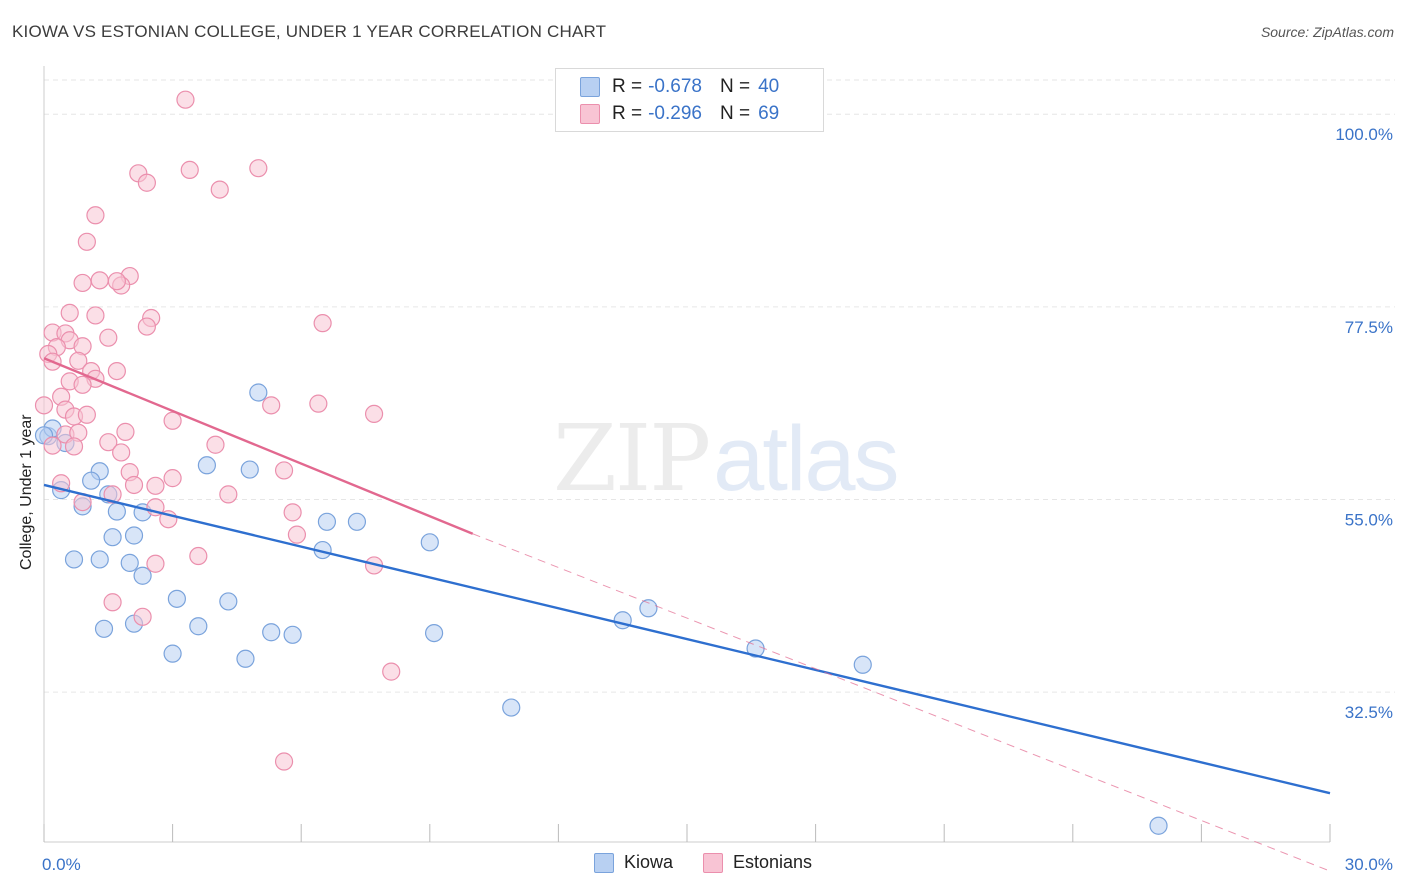  What do you see at coordinates (603, 862) in the screenshot?
I see `kiowa-legend-swatch` at bounding box center [603, 862].